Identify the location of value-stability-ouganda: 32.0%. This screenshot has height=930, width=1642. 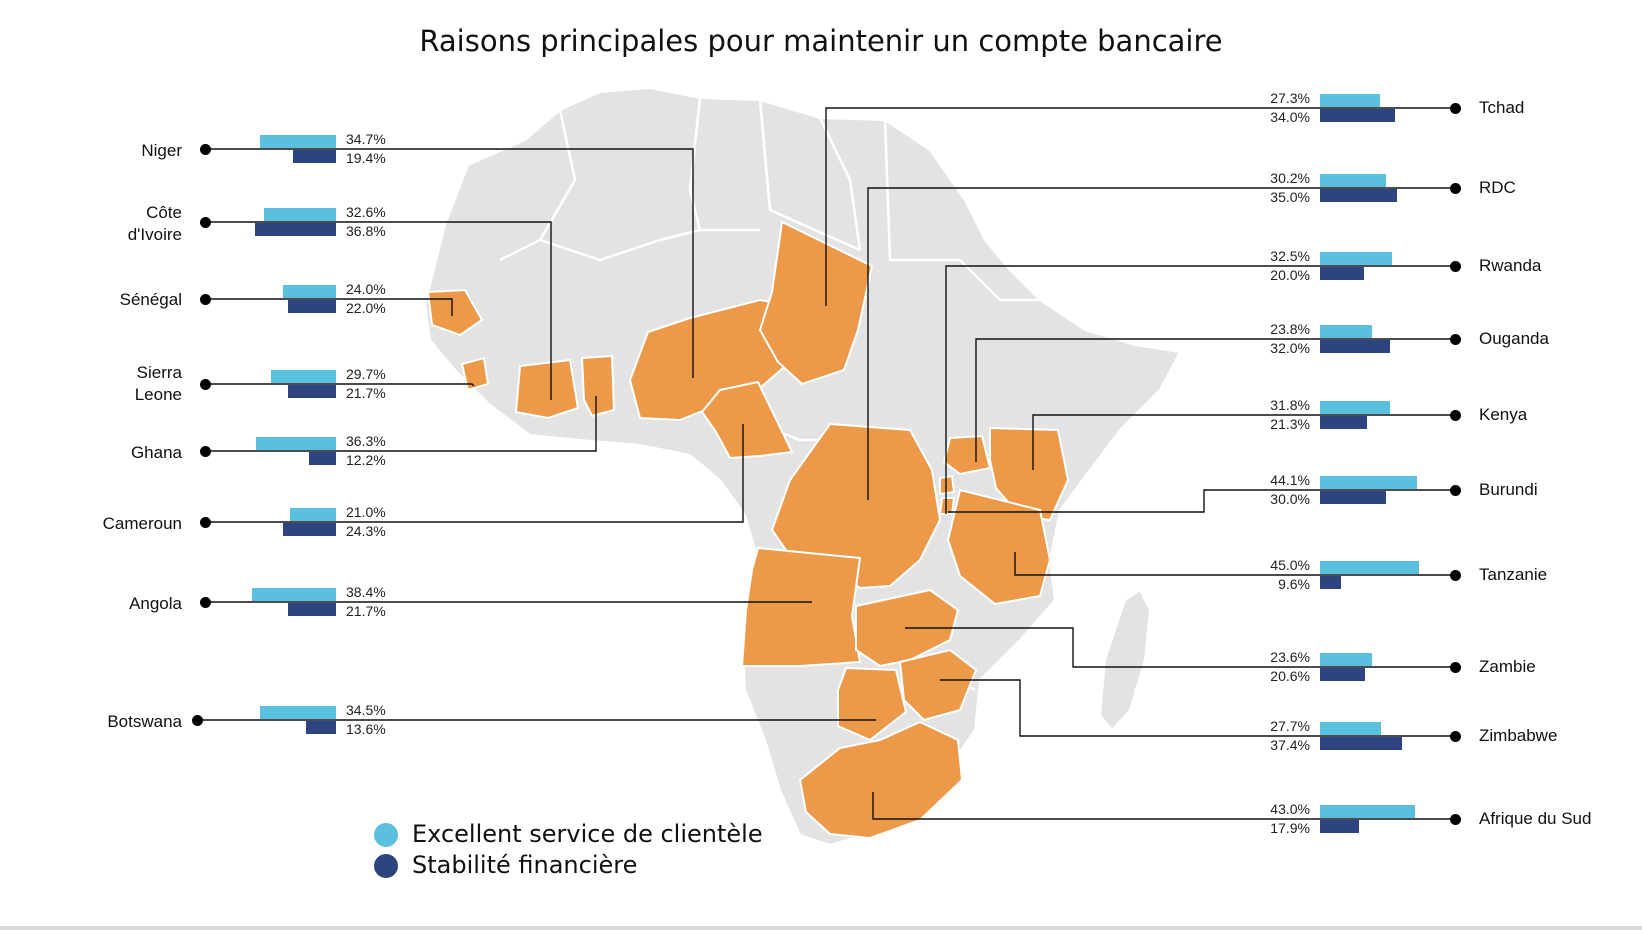
(1290, 348).